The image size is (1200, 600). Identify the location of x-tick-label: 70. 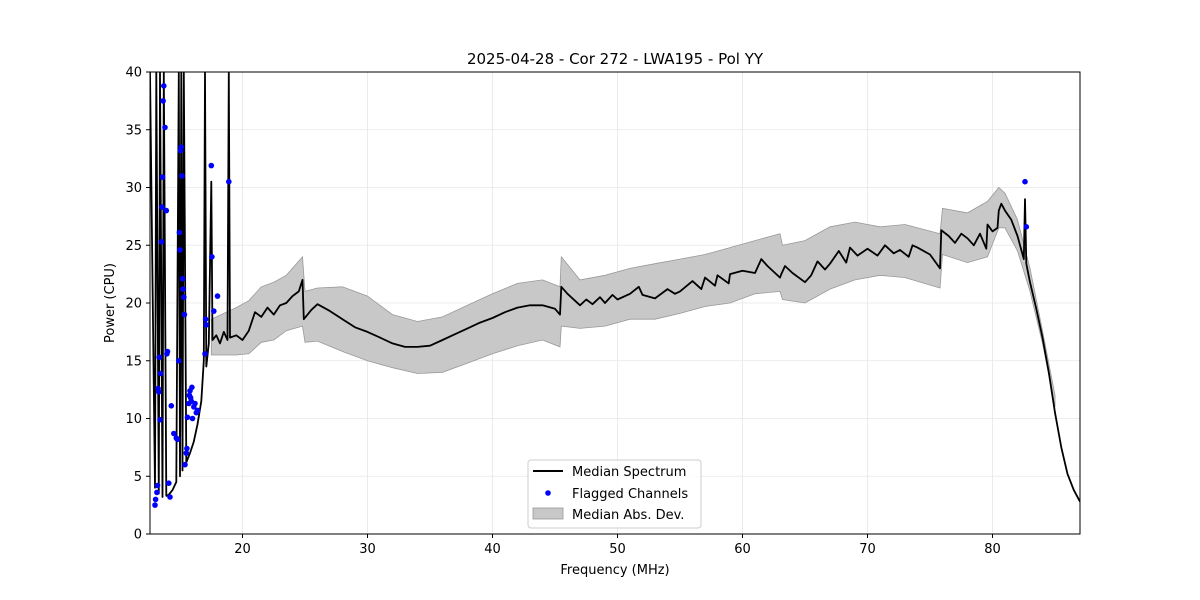
(867, 549).